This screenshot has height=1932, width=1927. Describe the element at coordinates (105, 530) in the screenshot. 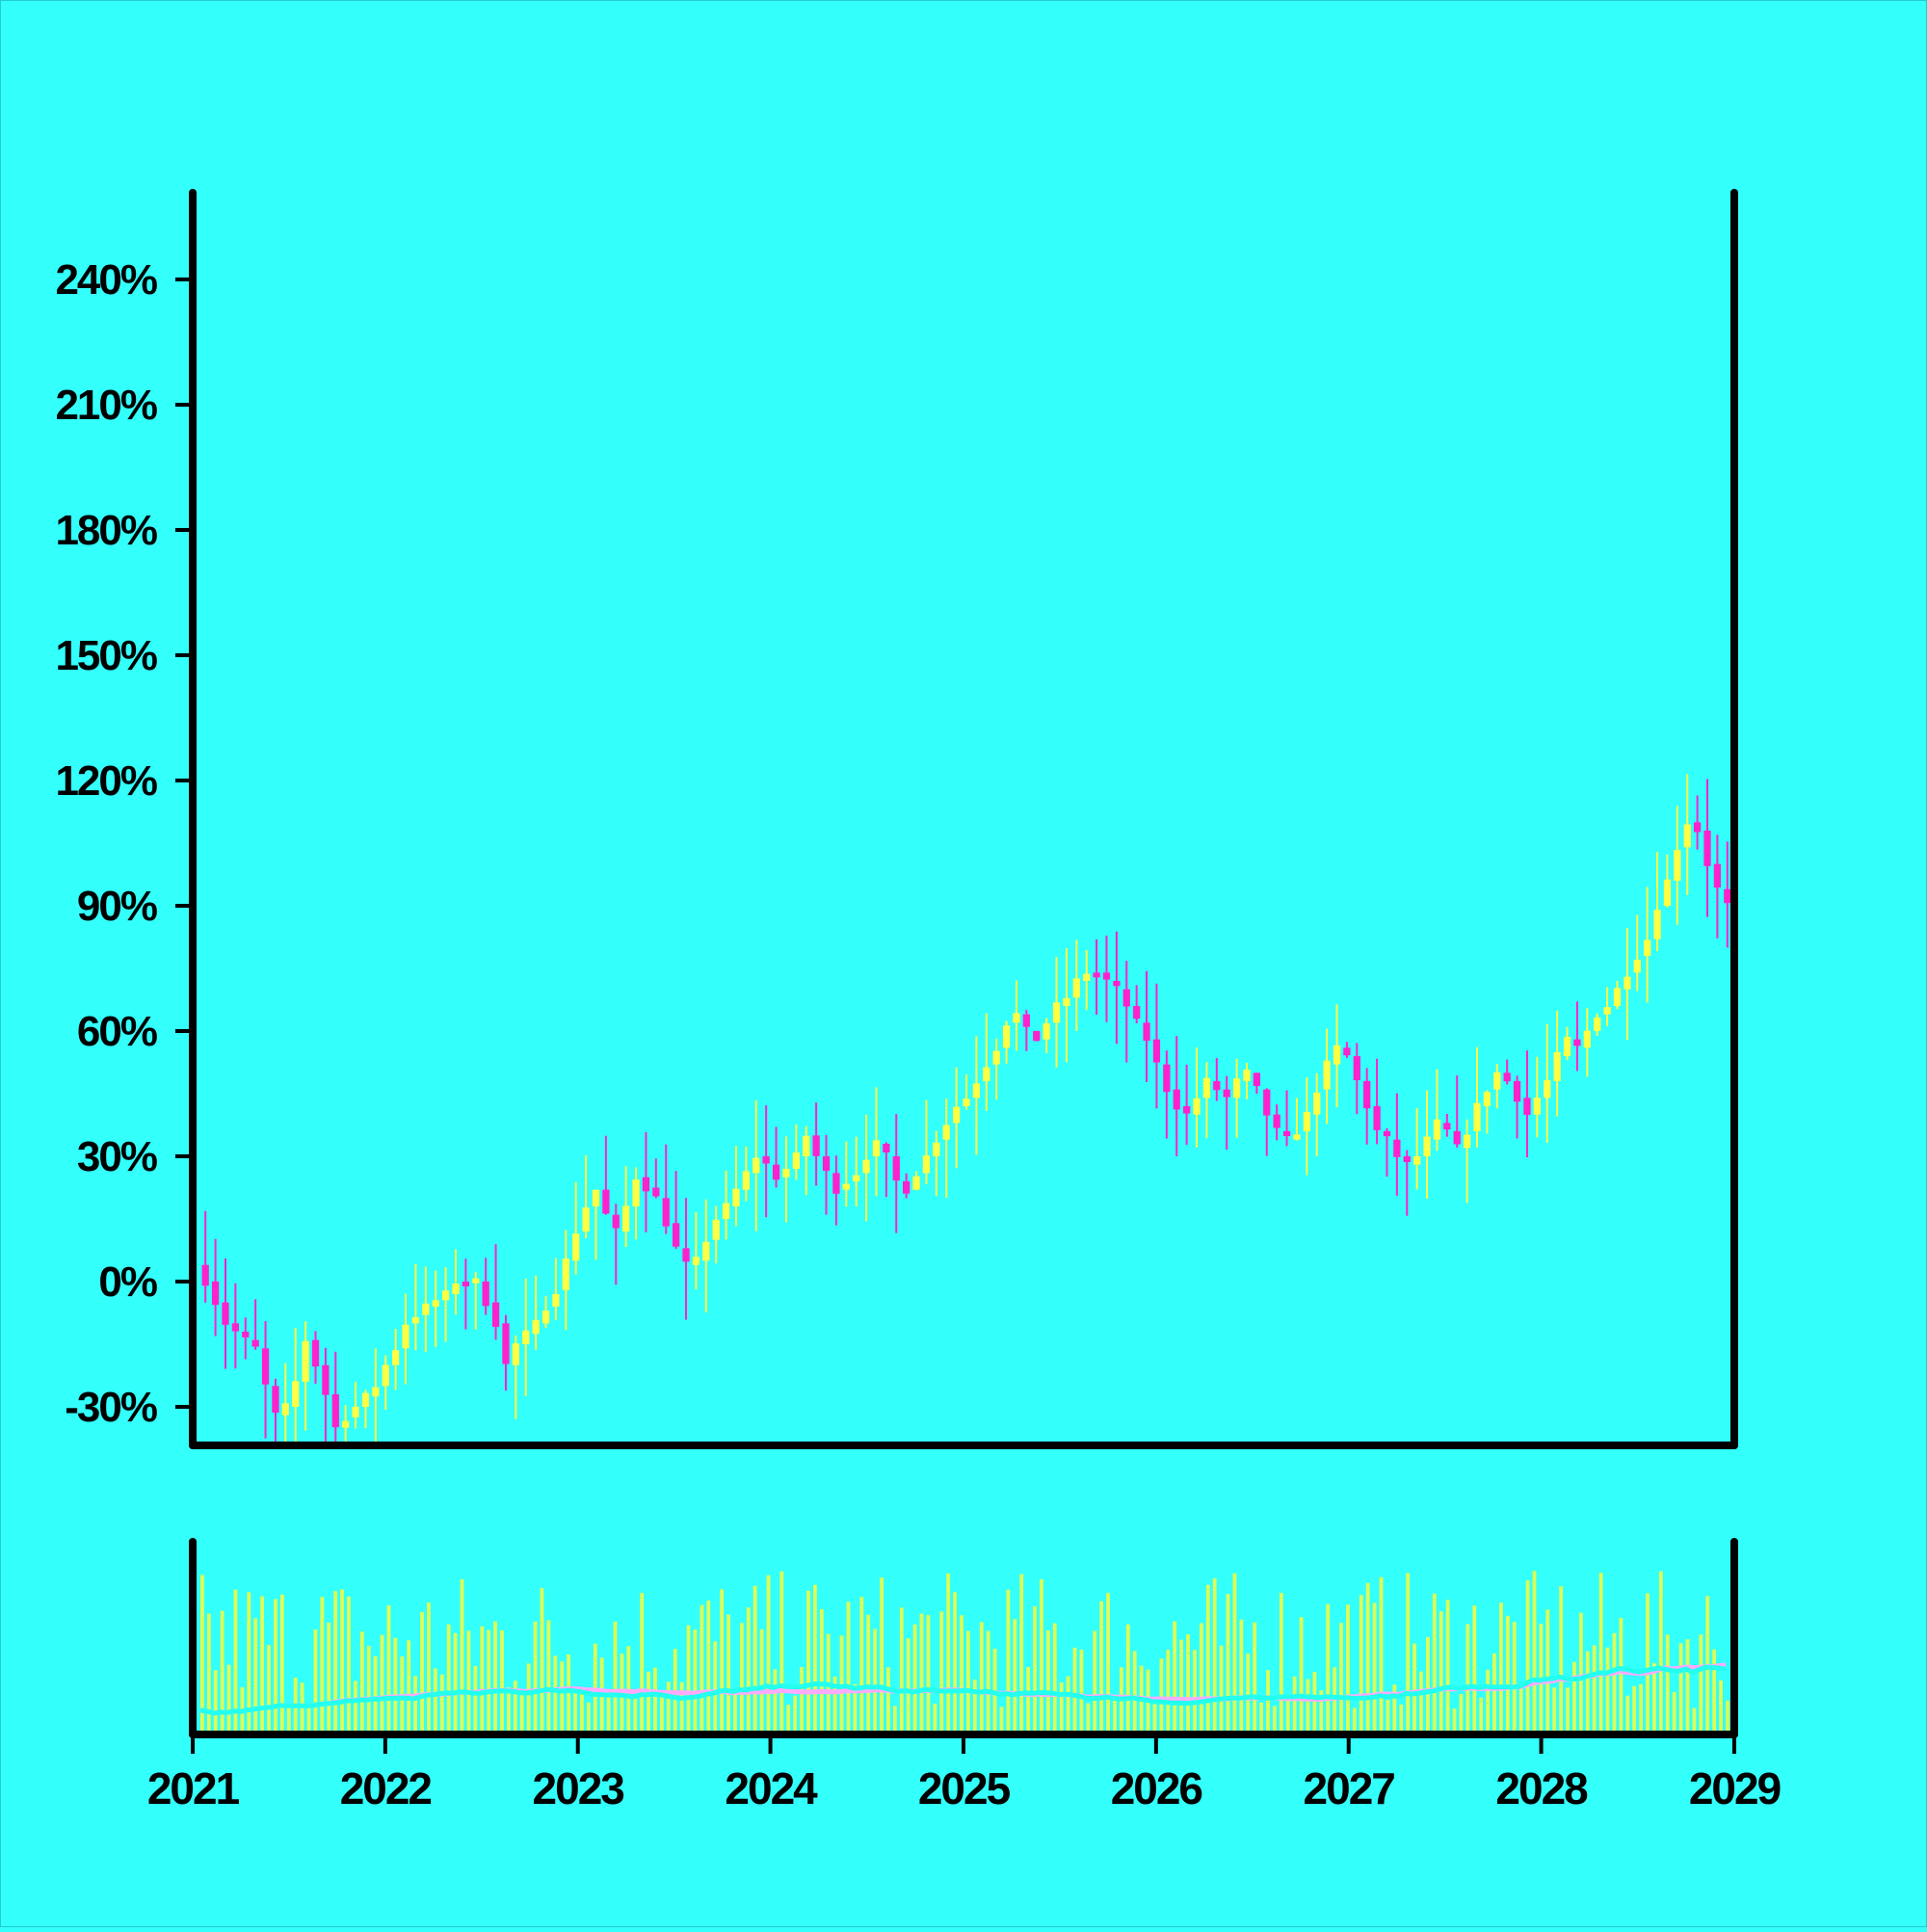

I see `y-tick-label: 180%` at that location.